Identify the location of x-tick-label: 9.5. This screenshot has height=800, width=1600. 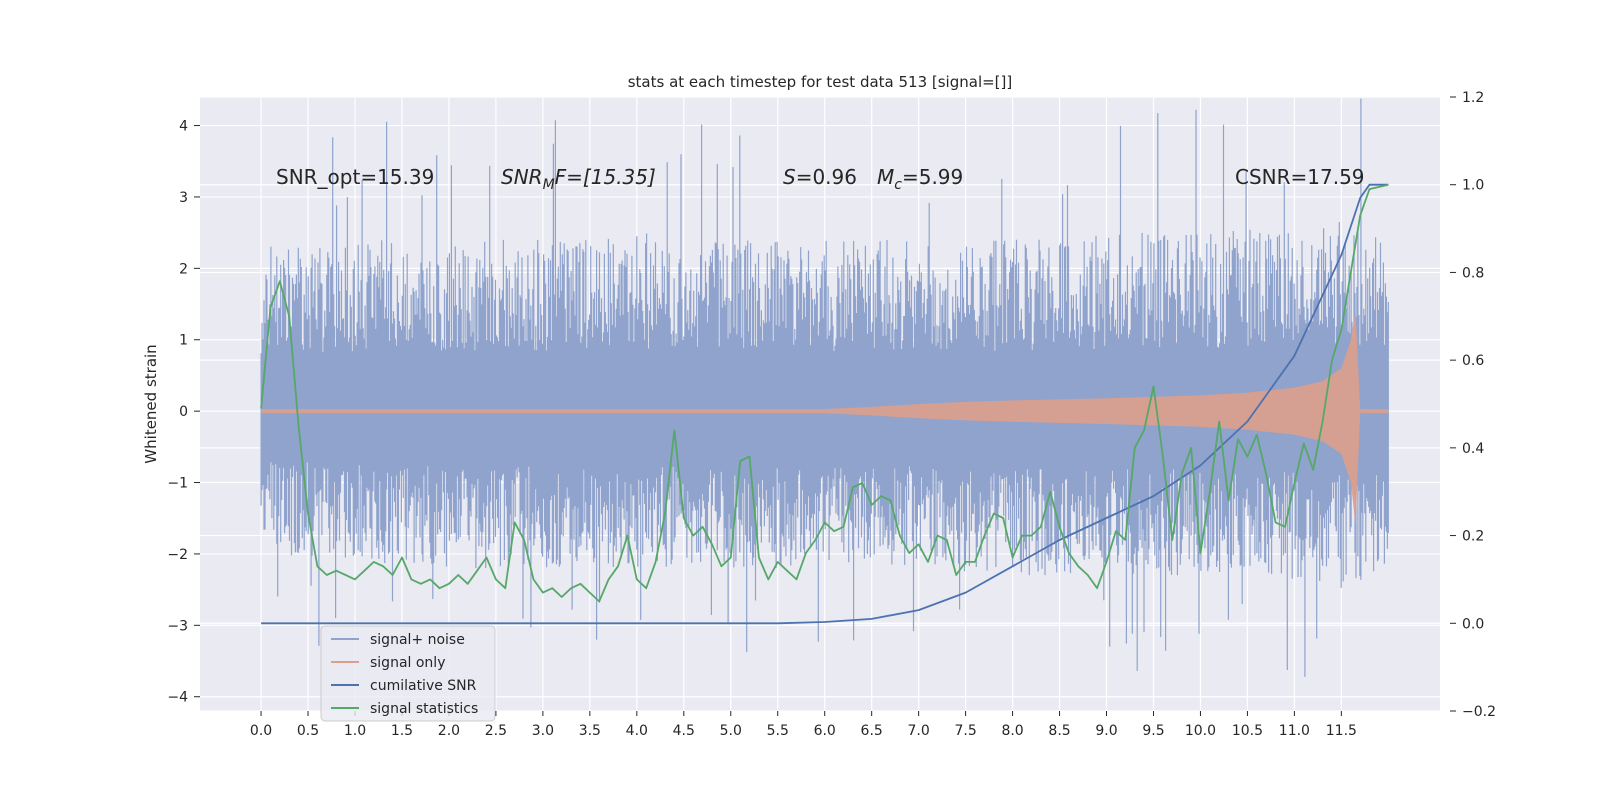
(1153, 731).